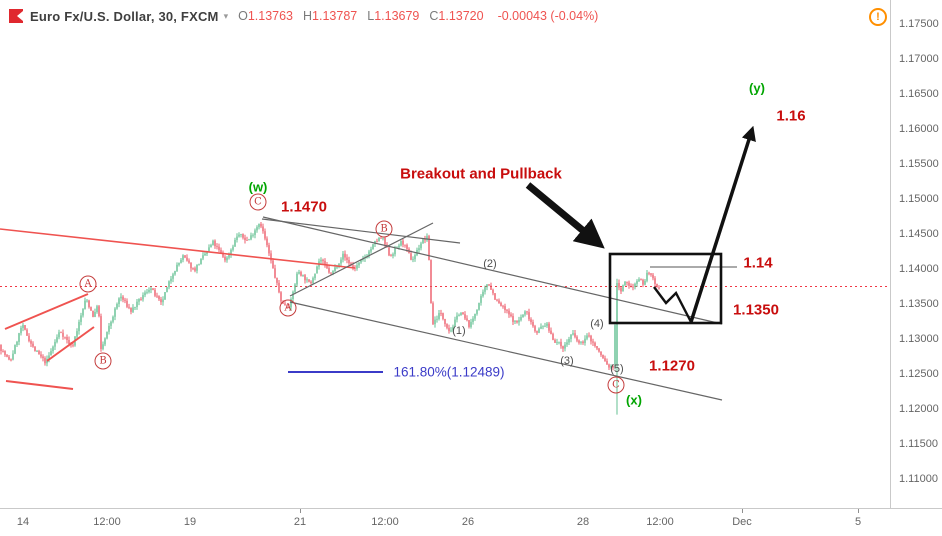  Describe the element at coordinates (919, 129) in the screenshot. I see `price-axis-label: 1.16000` at that location.